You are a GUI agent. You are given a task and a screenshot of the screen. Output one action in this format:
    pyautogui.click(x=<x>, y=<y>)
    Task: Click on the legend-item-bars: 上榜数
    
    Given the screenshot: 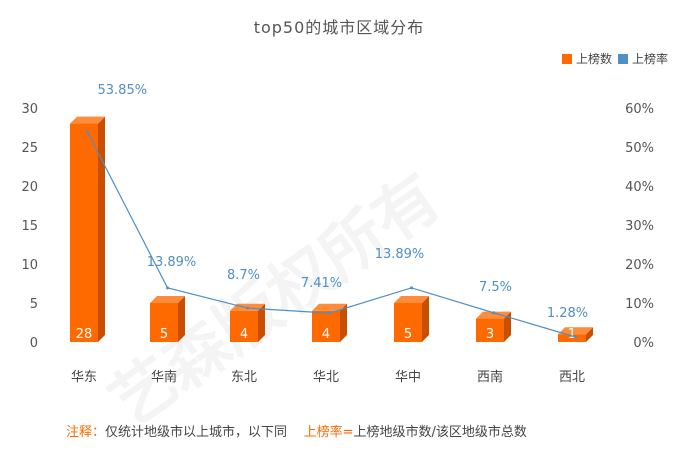 What is the action you would take?
    pyautogui.click(x=586, y=58)
    